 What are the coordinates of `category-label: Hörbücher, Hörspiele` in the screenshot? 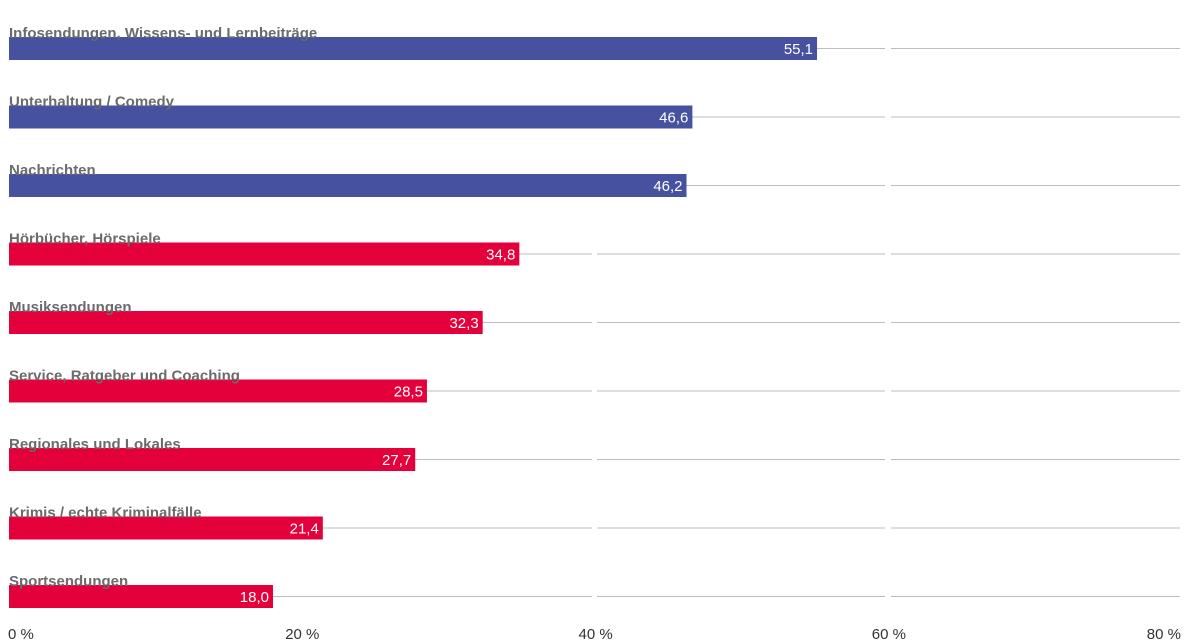 It's located at (85, 239).